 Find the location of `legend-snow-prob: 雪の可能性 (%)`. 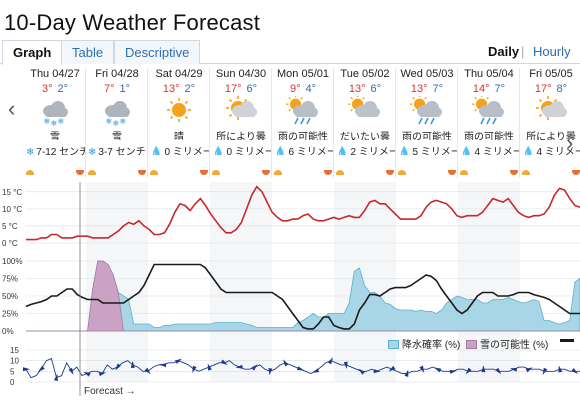

legend-snow-prob: 雪の可能性 (%) is located at coordinates (507, 343).